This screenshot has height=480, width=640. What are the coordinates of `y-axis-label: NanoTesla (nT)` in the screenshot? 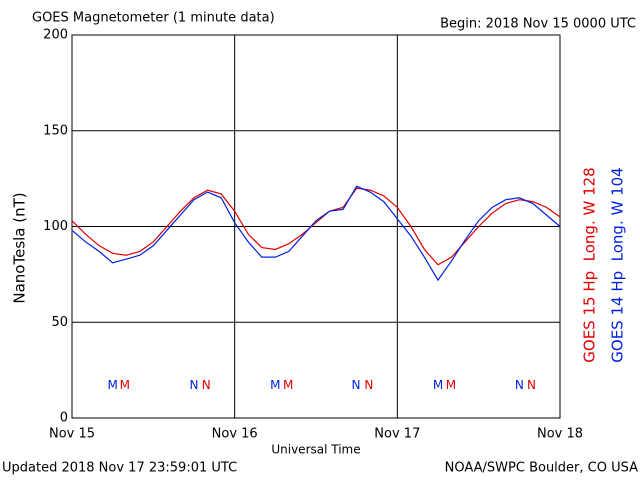 It's located at (20, 247).